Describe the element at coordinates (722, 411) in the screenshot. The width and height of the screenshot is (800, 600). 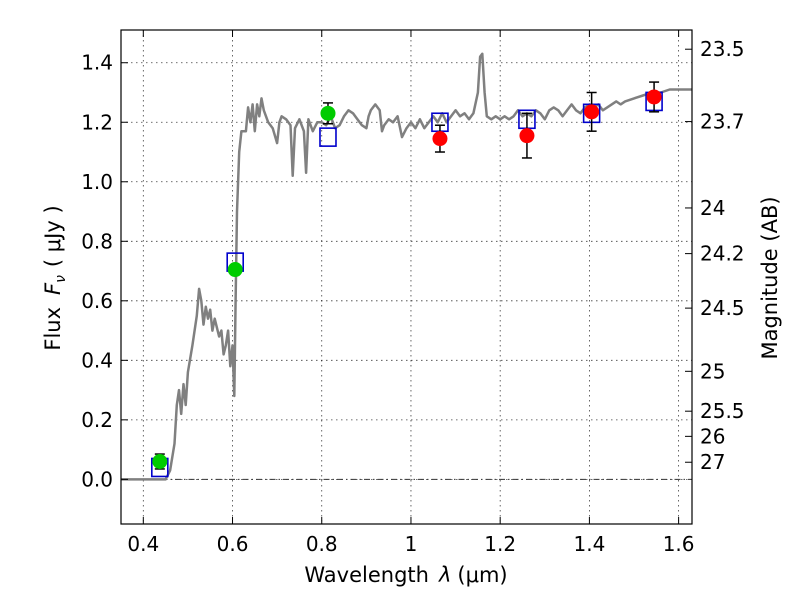
I see `y2-tick-label: 25.5` at that location.